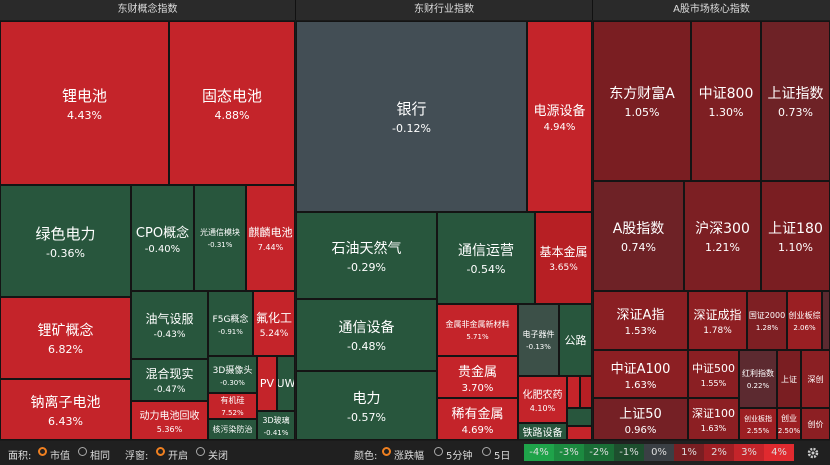 The width and height of the screenshot is (830, 465). I want to click on legend-item: 3%, so click(749, 452).